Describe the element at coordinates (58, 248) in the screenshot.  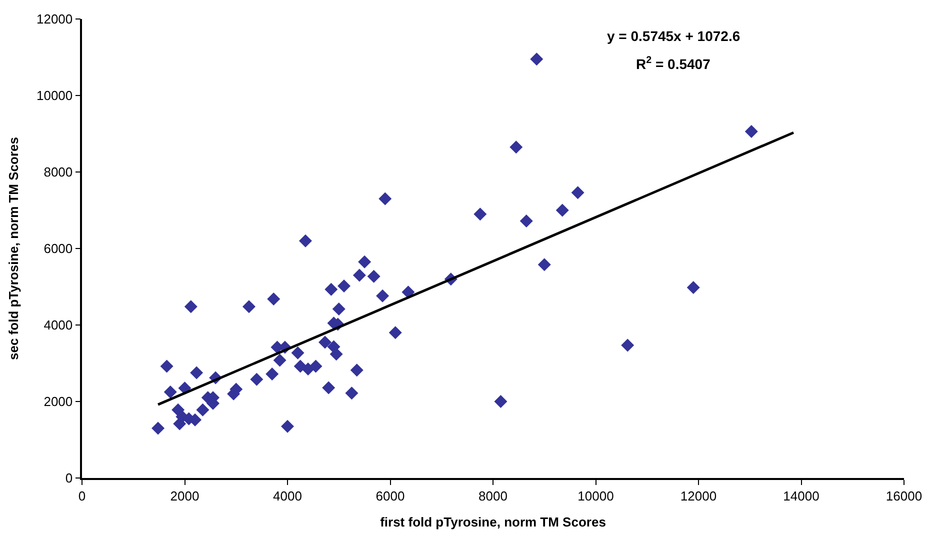
I see `y-tick-label: 6000` at that location.